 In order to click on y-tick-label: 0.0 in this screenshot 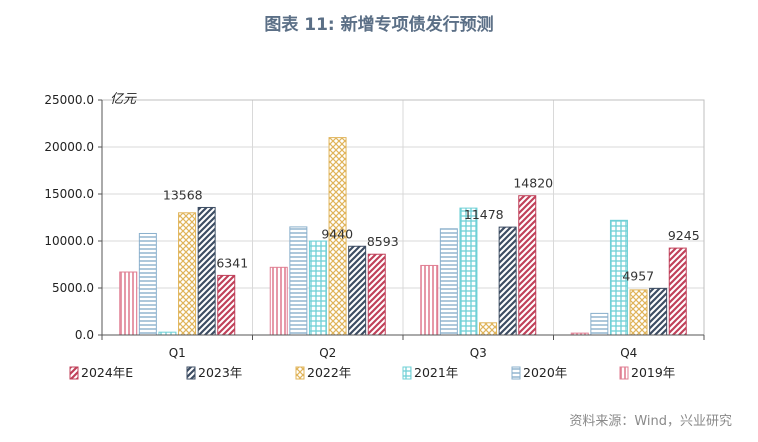, I will do `click(84, 335)`.